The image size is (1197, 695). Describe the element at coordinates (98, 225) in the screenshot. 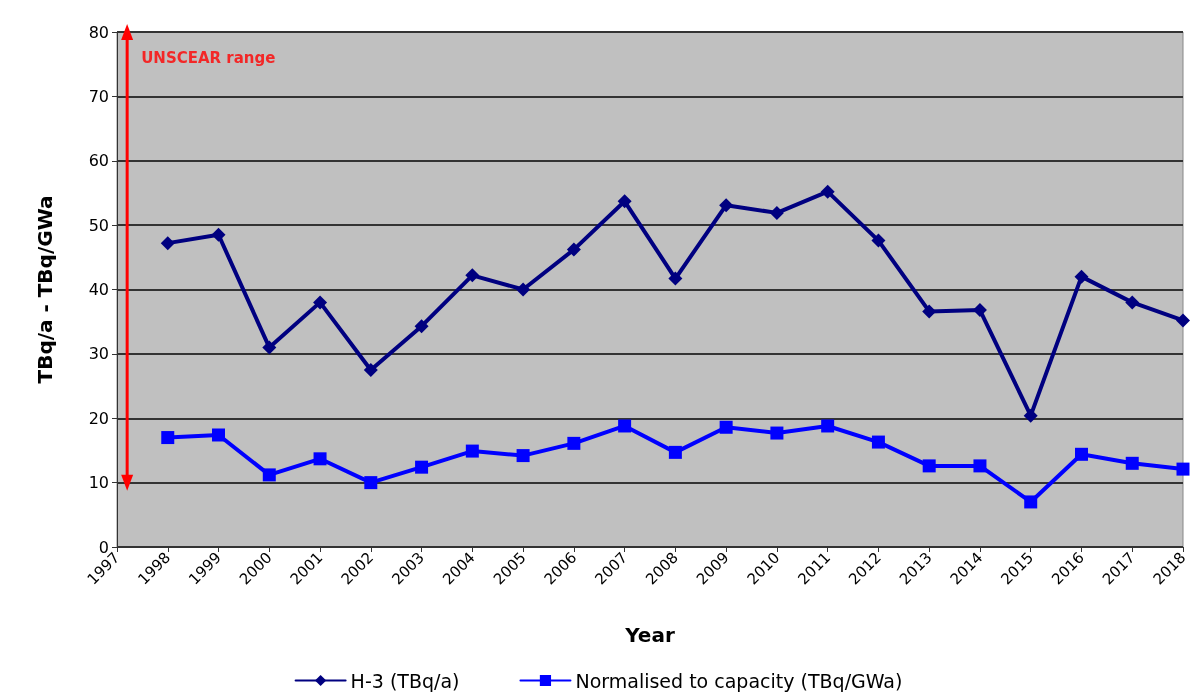

I see `y-tick-label: 50` at that location.